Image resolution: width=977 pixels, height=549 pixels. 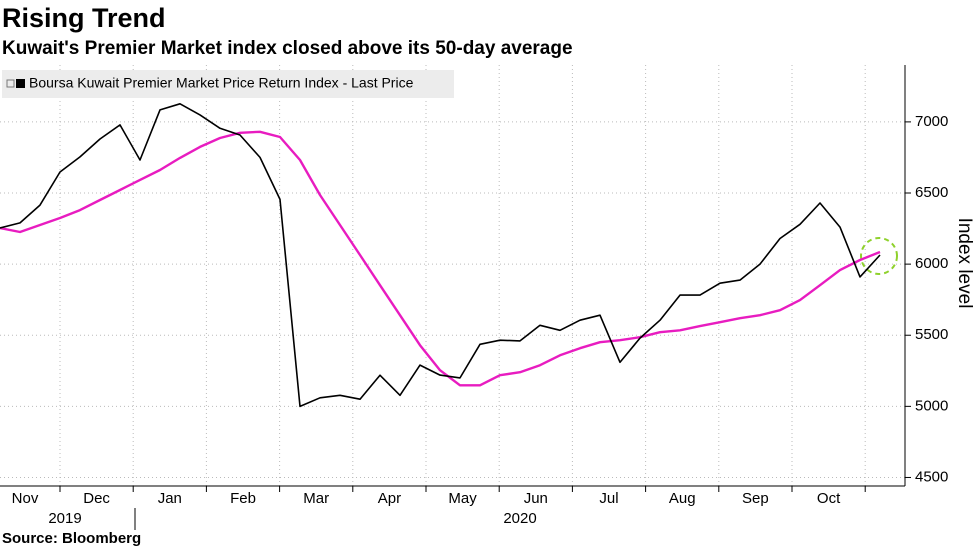 What do you see at coordinates (10, 83) in the screenshot?
I see `legend-icon` at bounding box center [10, 83].